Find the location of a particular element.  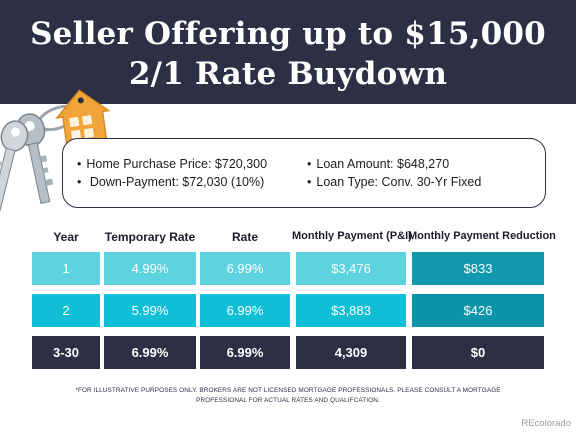

loan-amount: • Loan Amount: $648,270 is located at coordinates (378, 164).